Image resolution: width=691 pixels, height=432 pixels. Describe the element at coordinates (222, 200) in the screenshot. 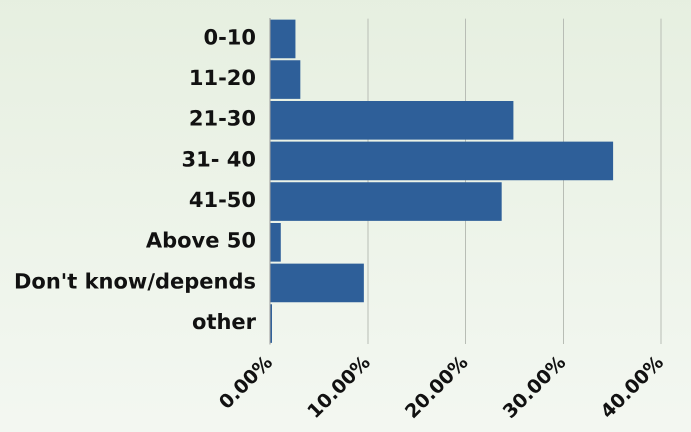

I see `y-tick-label: 41-50` at that location.